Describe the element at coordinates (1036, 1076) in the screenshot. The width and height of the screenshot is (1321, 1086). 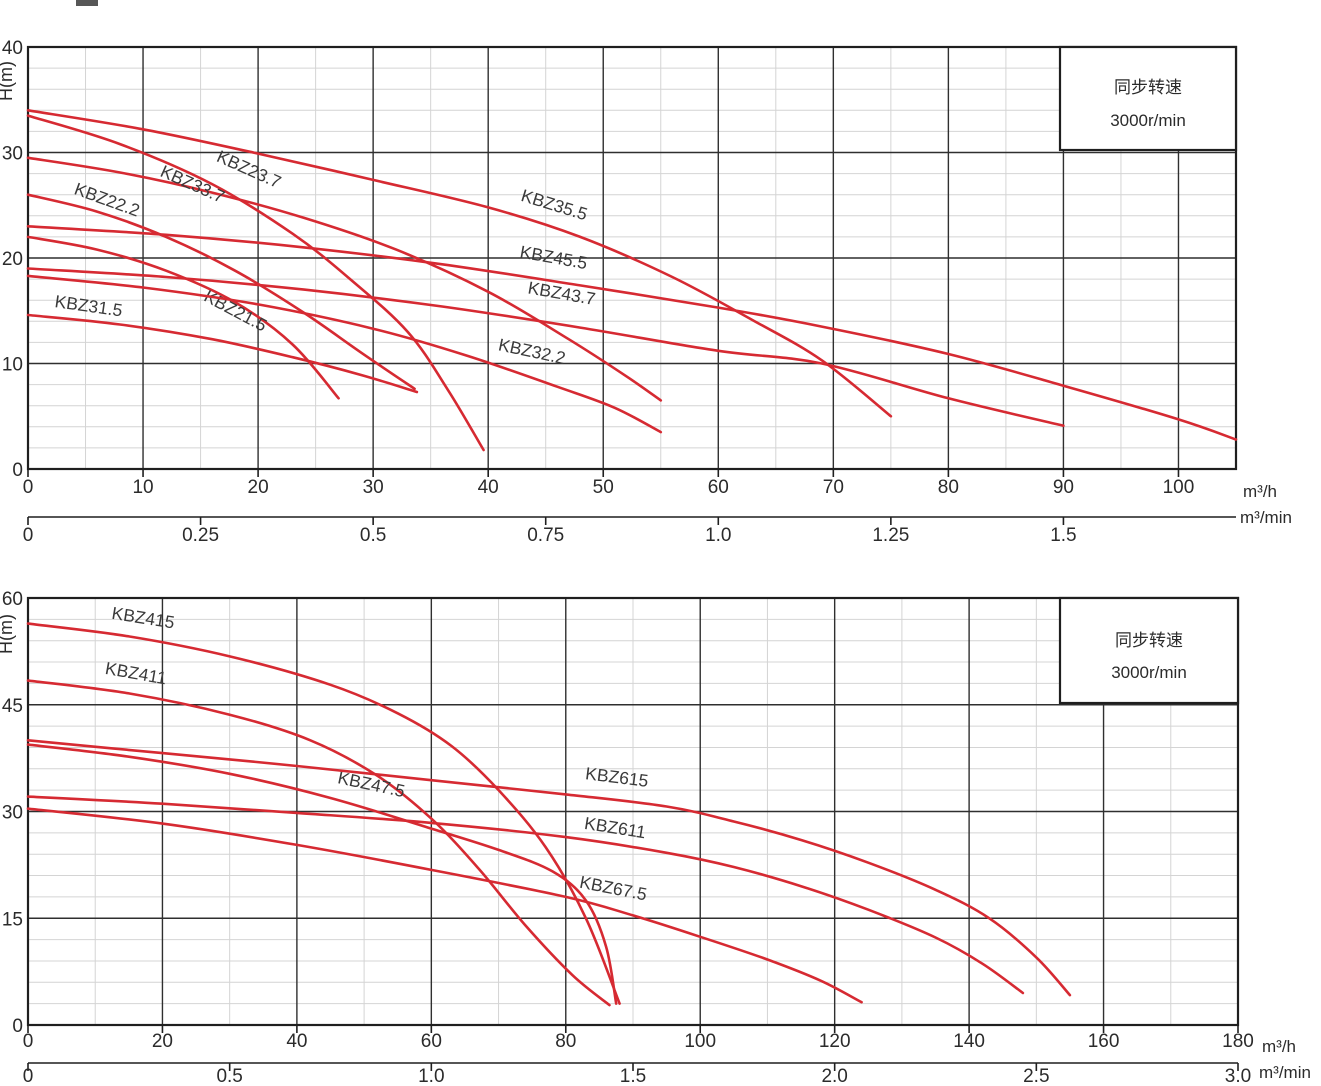
I see `secondary-axis-tick-label: 2.5` at that location.